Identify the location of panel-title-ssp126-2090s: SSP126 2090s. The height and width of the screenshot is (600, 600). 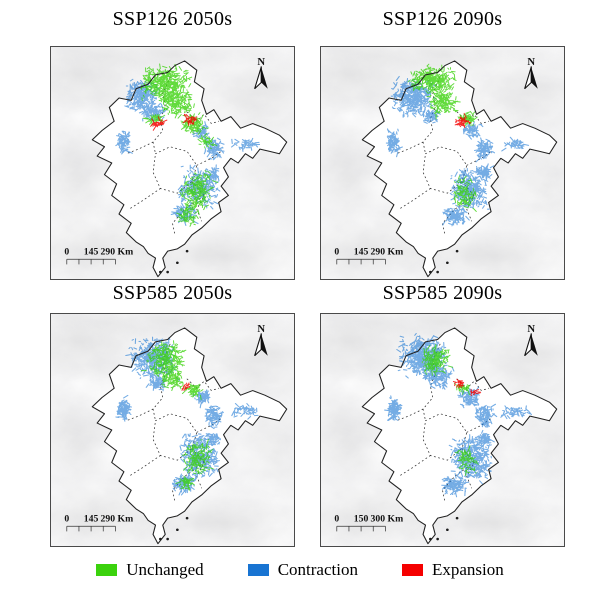
(442, 19).